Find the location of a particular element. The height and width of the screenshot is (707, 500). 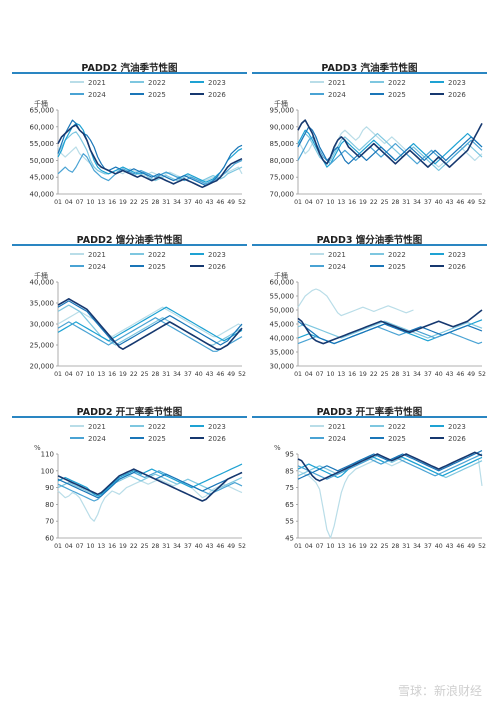

y-tick-label: 90,000 is located at coordinates (282, 127).